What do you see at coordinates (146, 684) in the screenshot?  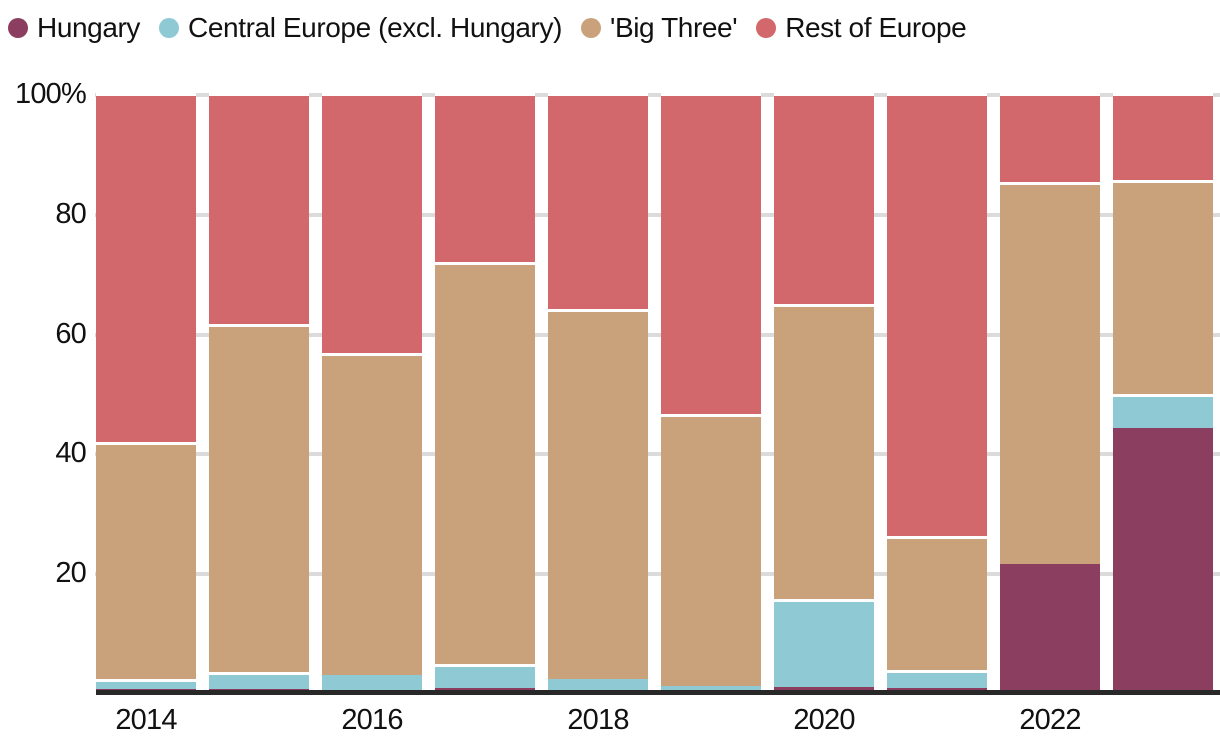 I see `segment-2014-central-europe-excl-hungary` at bounding box center [146, 684].